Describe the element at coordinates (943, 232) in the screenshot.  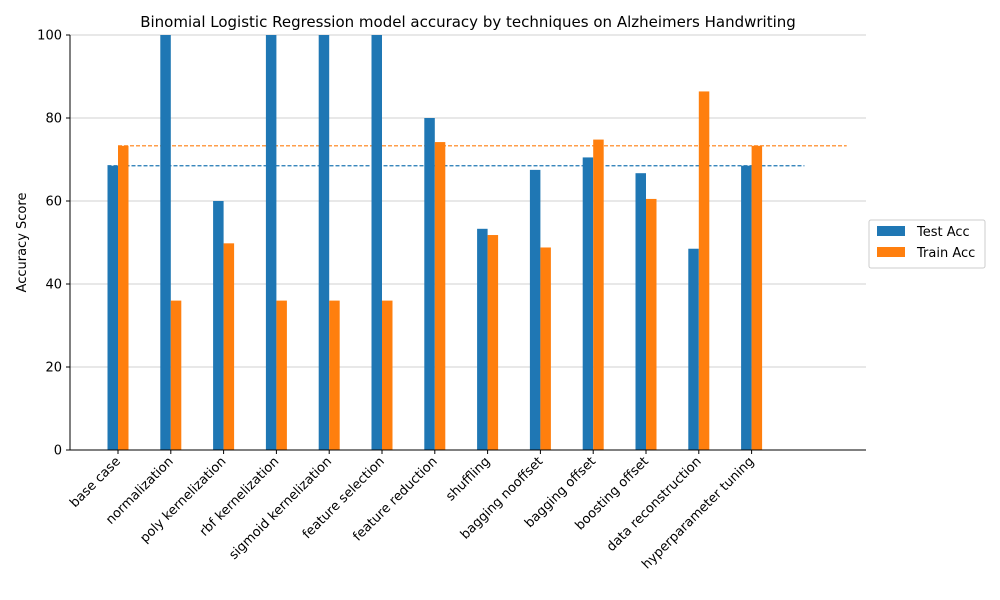
I see `legend-label-test-acc: Test Acc` at that location.